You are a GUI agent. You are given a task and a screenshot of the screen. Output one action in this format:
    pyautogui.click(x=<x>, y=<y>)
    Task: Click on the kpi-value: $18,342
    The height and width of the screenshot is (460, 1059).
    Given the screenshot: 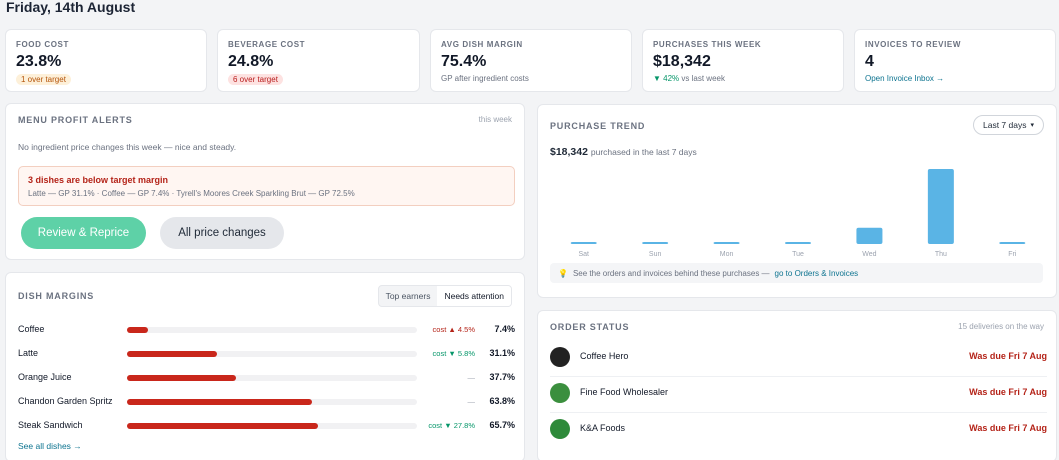 What is the action you would take?
    pyautogui.click(x=682, y=61)
    